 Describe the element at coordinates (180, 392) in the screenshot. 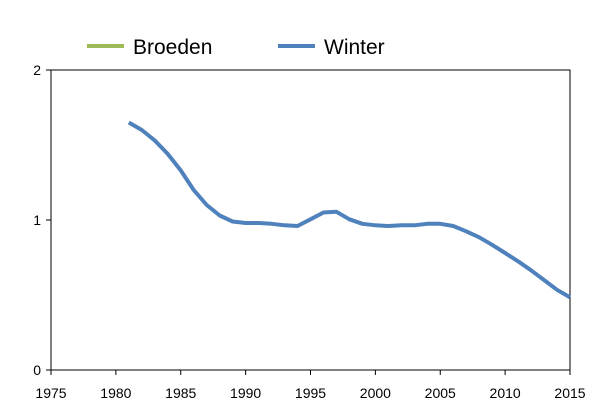

I see `x-tick-label: 1985` at that location.